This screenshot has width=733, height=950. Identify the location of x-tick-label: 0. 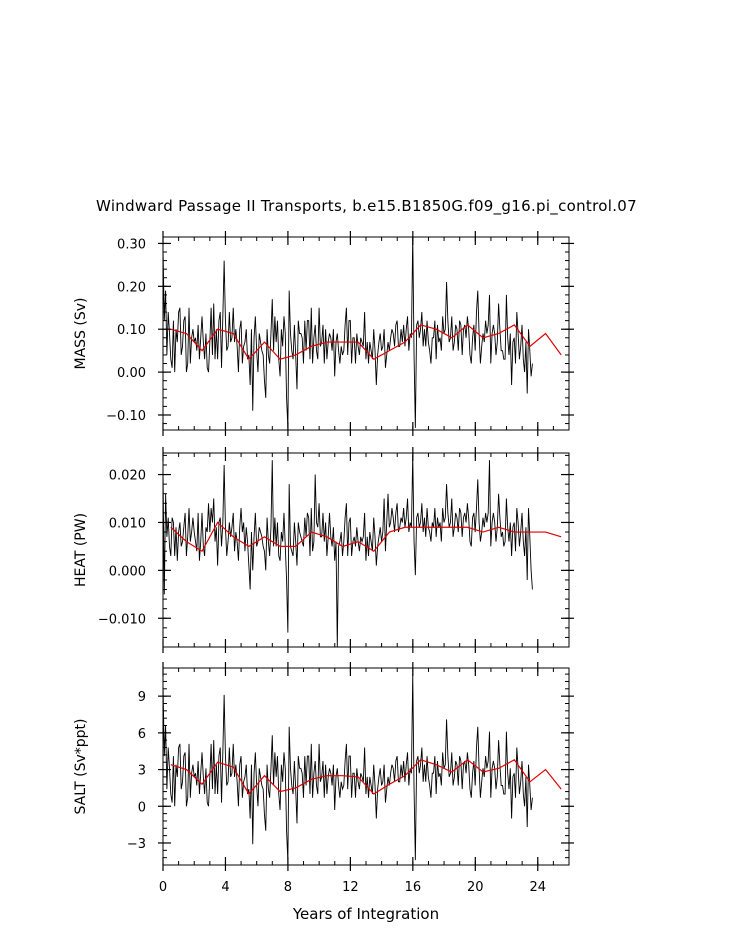
(163, 887).